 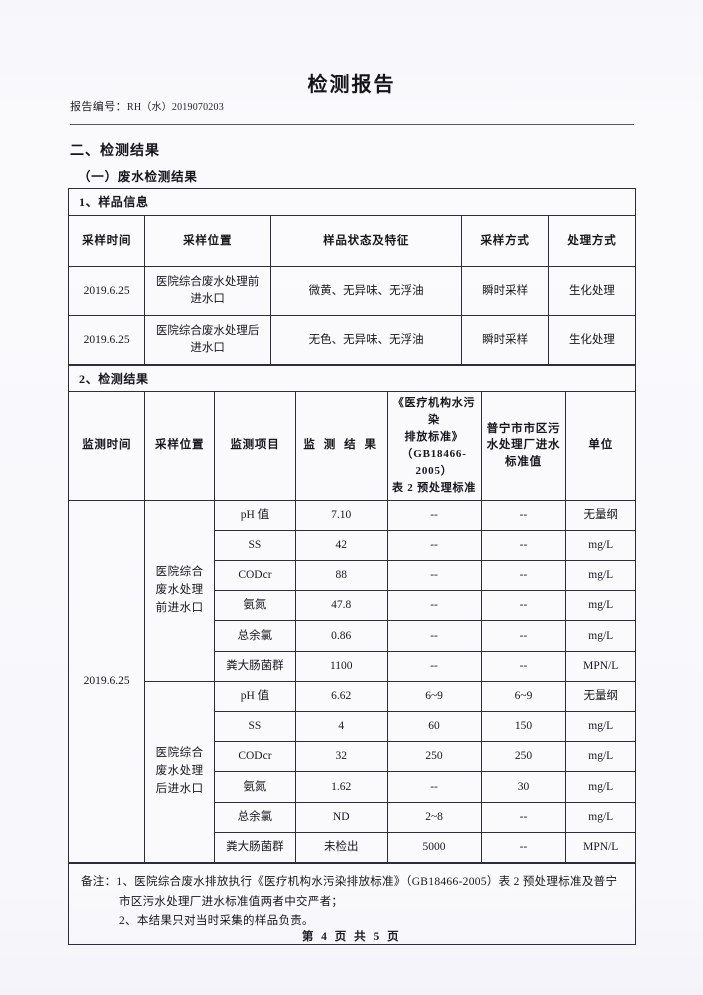 I want to click on cell-standard-gb: 5000, so click(x=434, y=847).